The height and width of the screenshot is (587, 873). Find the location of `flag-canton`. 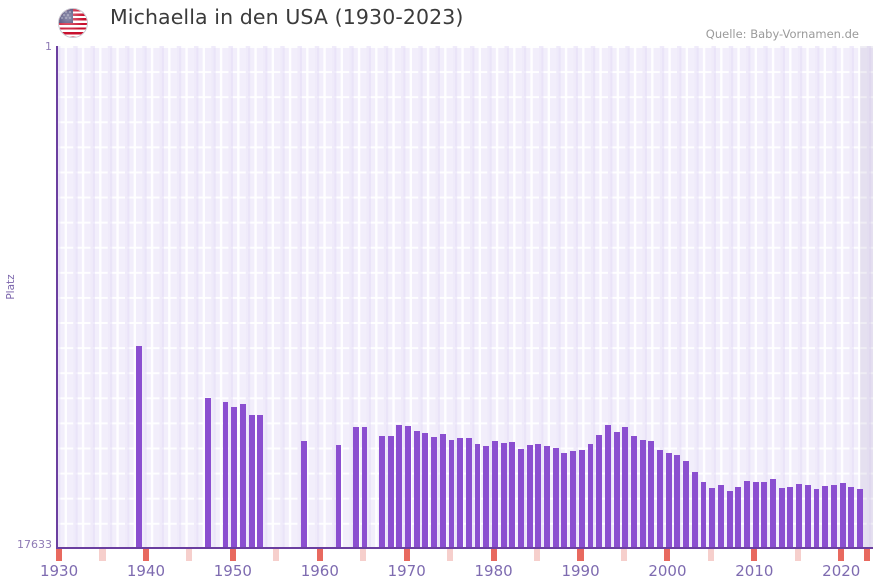

flag-canton is located at coordinates (66, 16).